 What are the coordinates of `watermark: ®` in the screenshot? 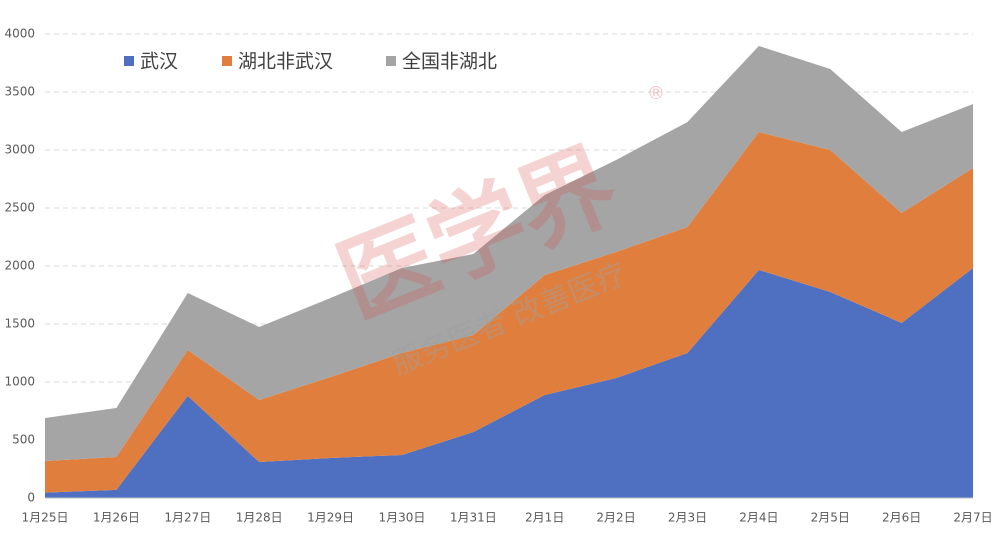 It's located at (656, 93).